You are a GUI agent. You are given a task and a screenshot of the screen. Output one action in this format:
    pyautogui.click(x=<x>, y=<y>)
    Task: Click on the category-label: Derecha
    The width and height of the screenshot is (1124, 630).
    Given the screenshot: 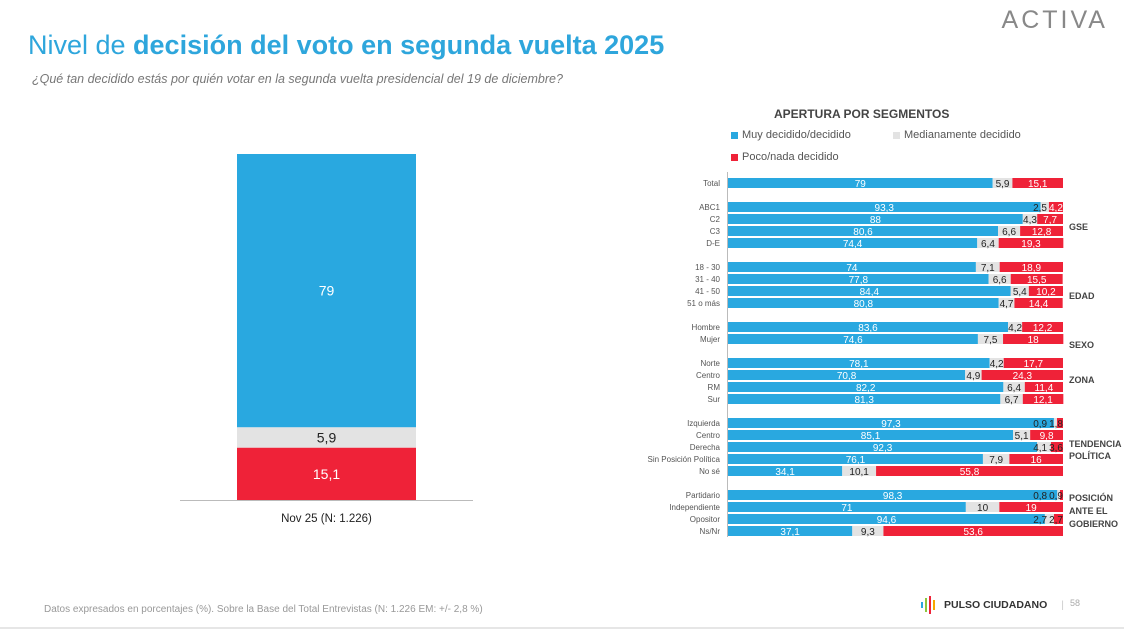 What is the action you would take?
    pyautogui.click(x=705, y=447)
    